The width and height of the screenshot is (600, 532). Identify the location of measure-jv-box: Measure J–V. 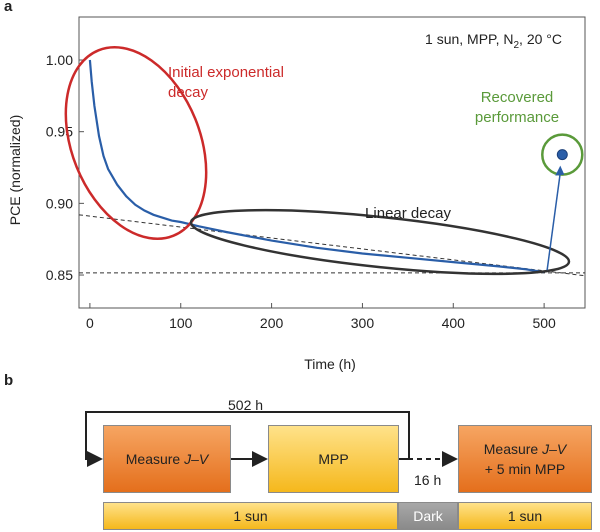
(167, 459).